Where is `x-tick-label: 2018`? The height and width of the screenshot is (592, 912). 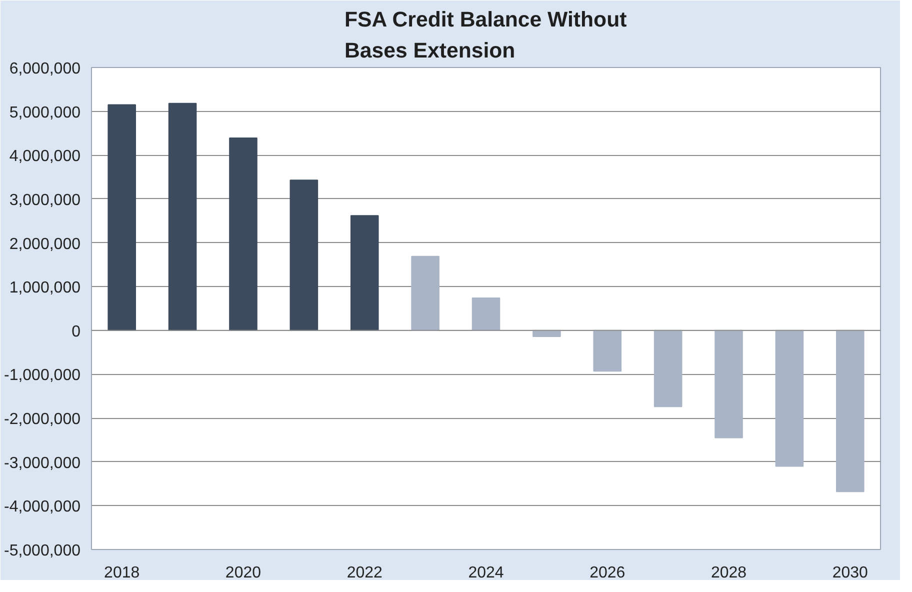
x-tick-label: 2018 is located at coordinates (122, 573).